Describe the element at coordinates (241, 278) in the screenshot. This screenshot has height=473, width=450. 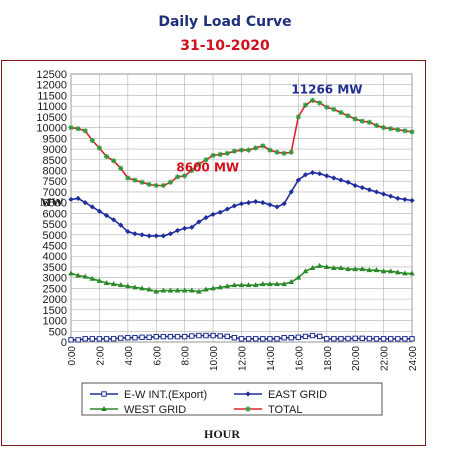
I see `series-west-grid` at that location.